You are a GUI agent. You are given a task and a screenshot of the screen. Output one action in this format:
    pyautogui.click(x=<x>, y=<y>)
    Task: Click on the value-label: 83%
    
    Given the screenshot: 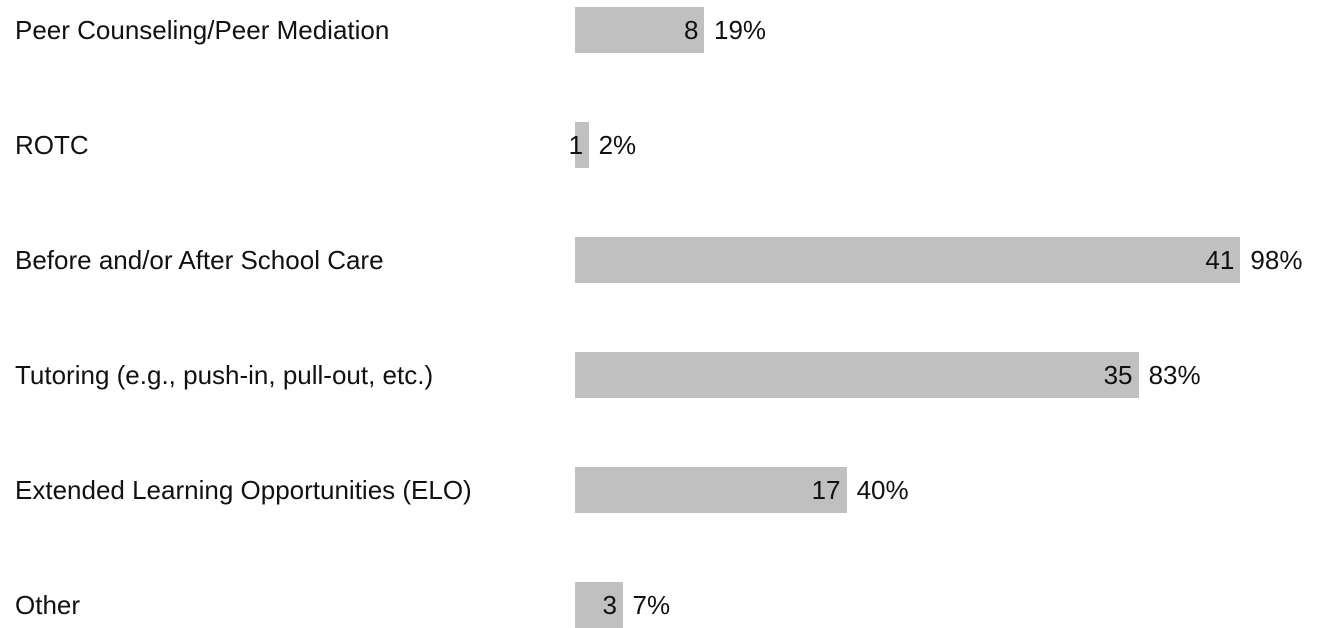 What is the action you would take?
    pyautogui.click(x=1174, y=374)
    